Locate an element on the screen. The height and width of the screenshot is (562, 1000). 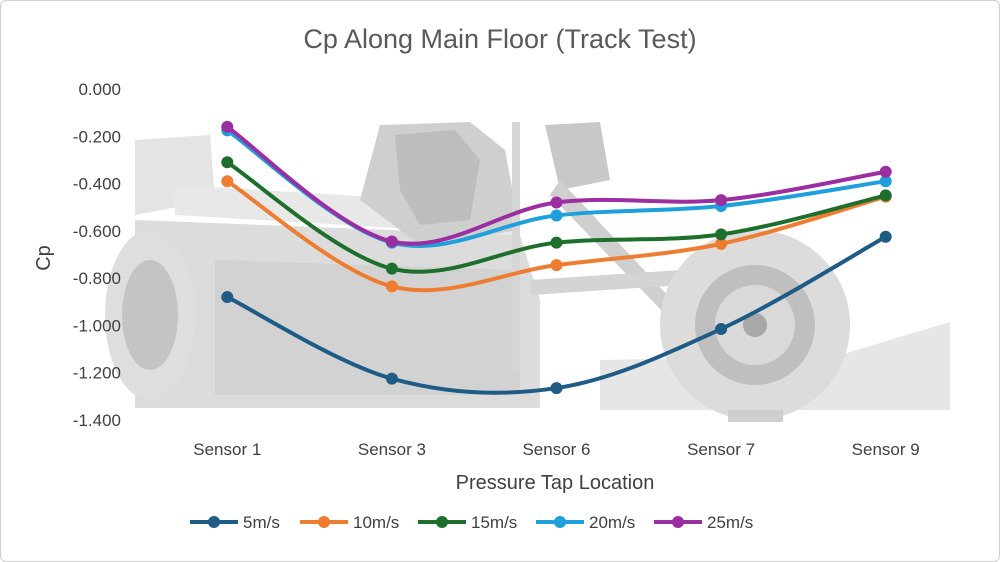
legend-item: 10m/s is located at coordinates (349, 522).